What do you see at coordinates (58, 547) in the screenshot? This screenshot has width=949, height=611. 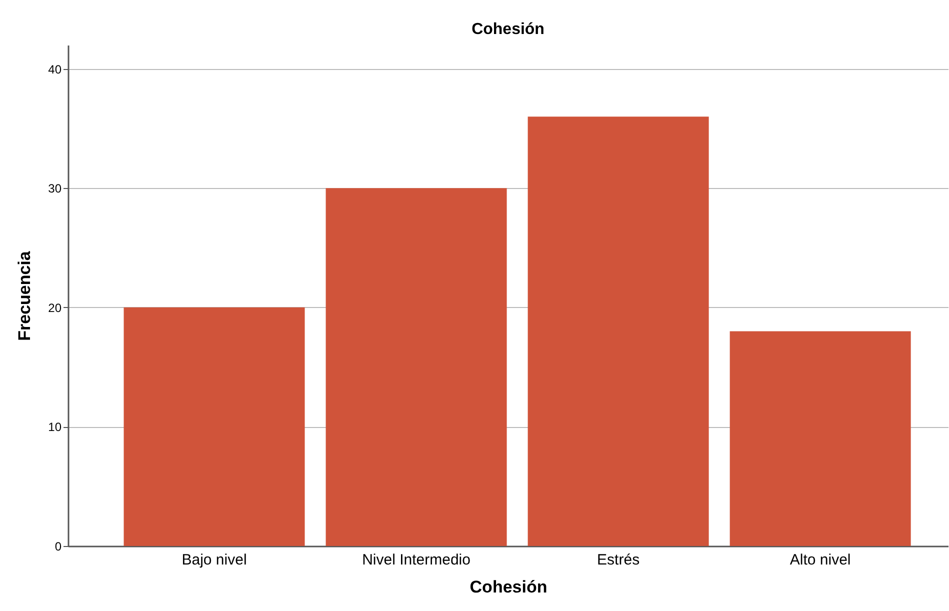 I see `y-tick-label: 0` at bounding box center [58, 547].